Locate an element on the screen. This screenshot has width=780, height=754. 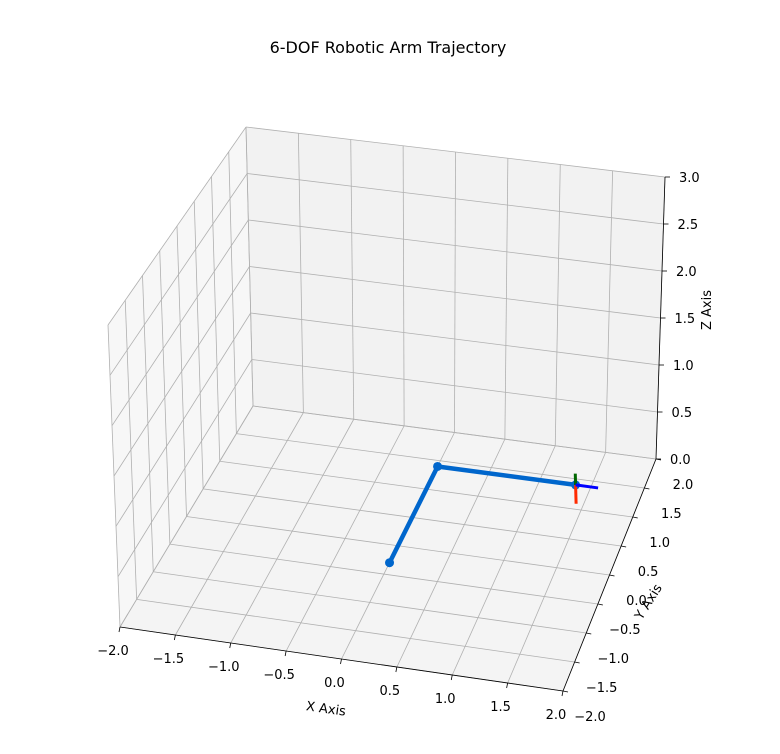
y-tick-label: 0.5 is located at coordinates (648, 572).